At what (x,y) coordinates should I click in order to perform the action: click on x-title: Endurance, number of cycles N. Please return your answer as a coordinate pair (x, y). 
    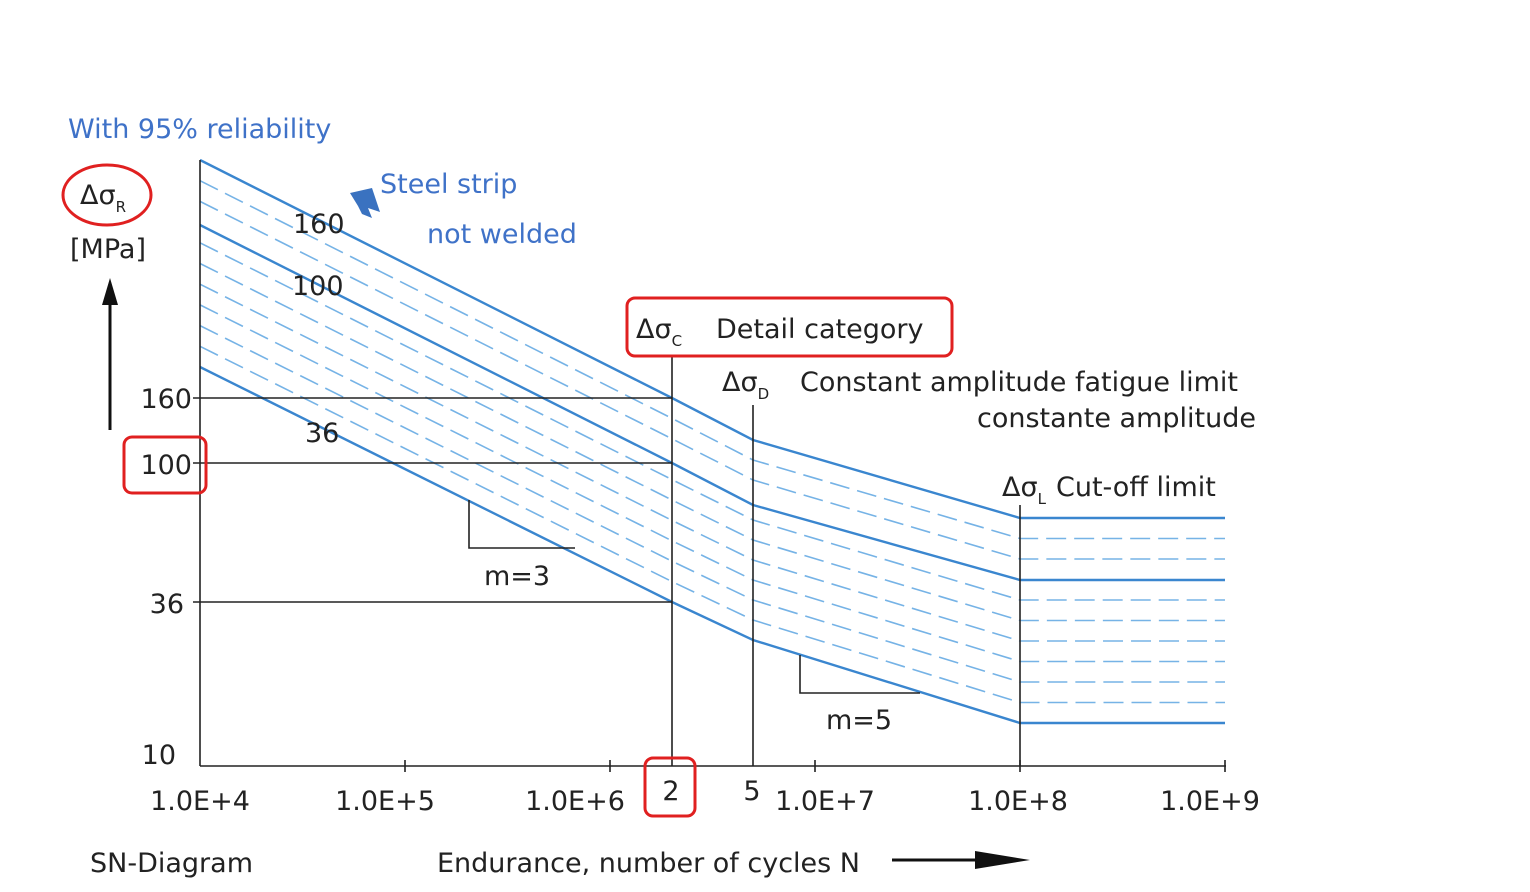
    Looking at the image, I should click on (648, 863).